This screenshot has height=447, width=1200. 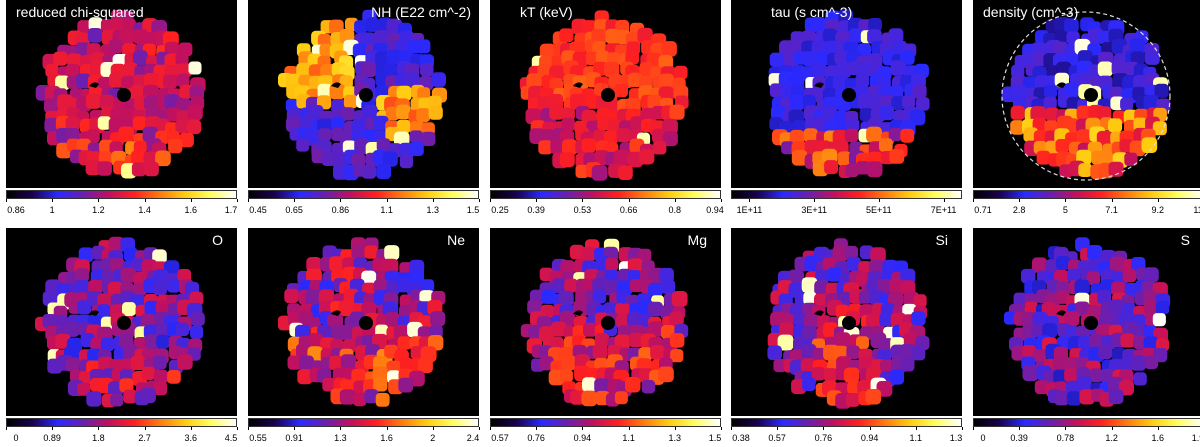 What do you see at coordinates (606, 435) in the screenshot?
I see `colorbar-ticks: 0.57 0.76 0.94 1.1 1.3 1.5` at bounding box center [606, 435].